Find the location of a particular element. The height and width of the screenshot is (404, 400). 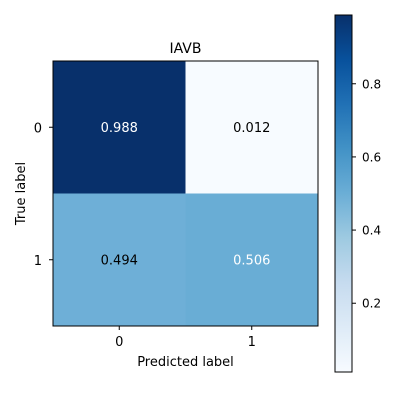

y-axis-label: True label is located at coordinates (21, 194).